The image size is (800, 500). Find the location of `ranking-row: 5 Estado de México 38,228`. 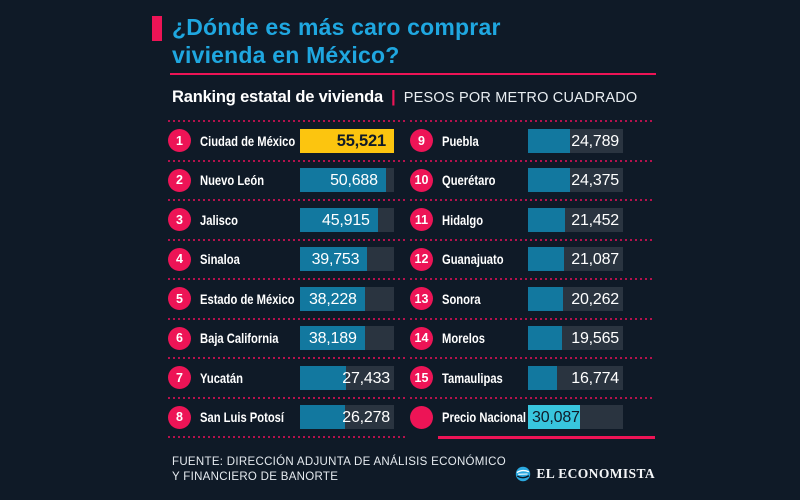

ranking-row: 5 Estado de México 38,228 is located at coordinates (286, 299).